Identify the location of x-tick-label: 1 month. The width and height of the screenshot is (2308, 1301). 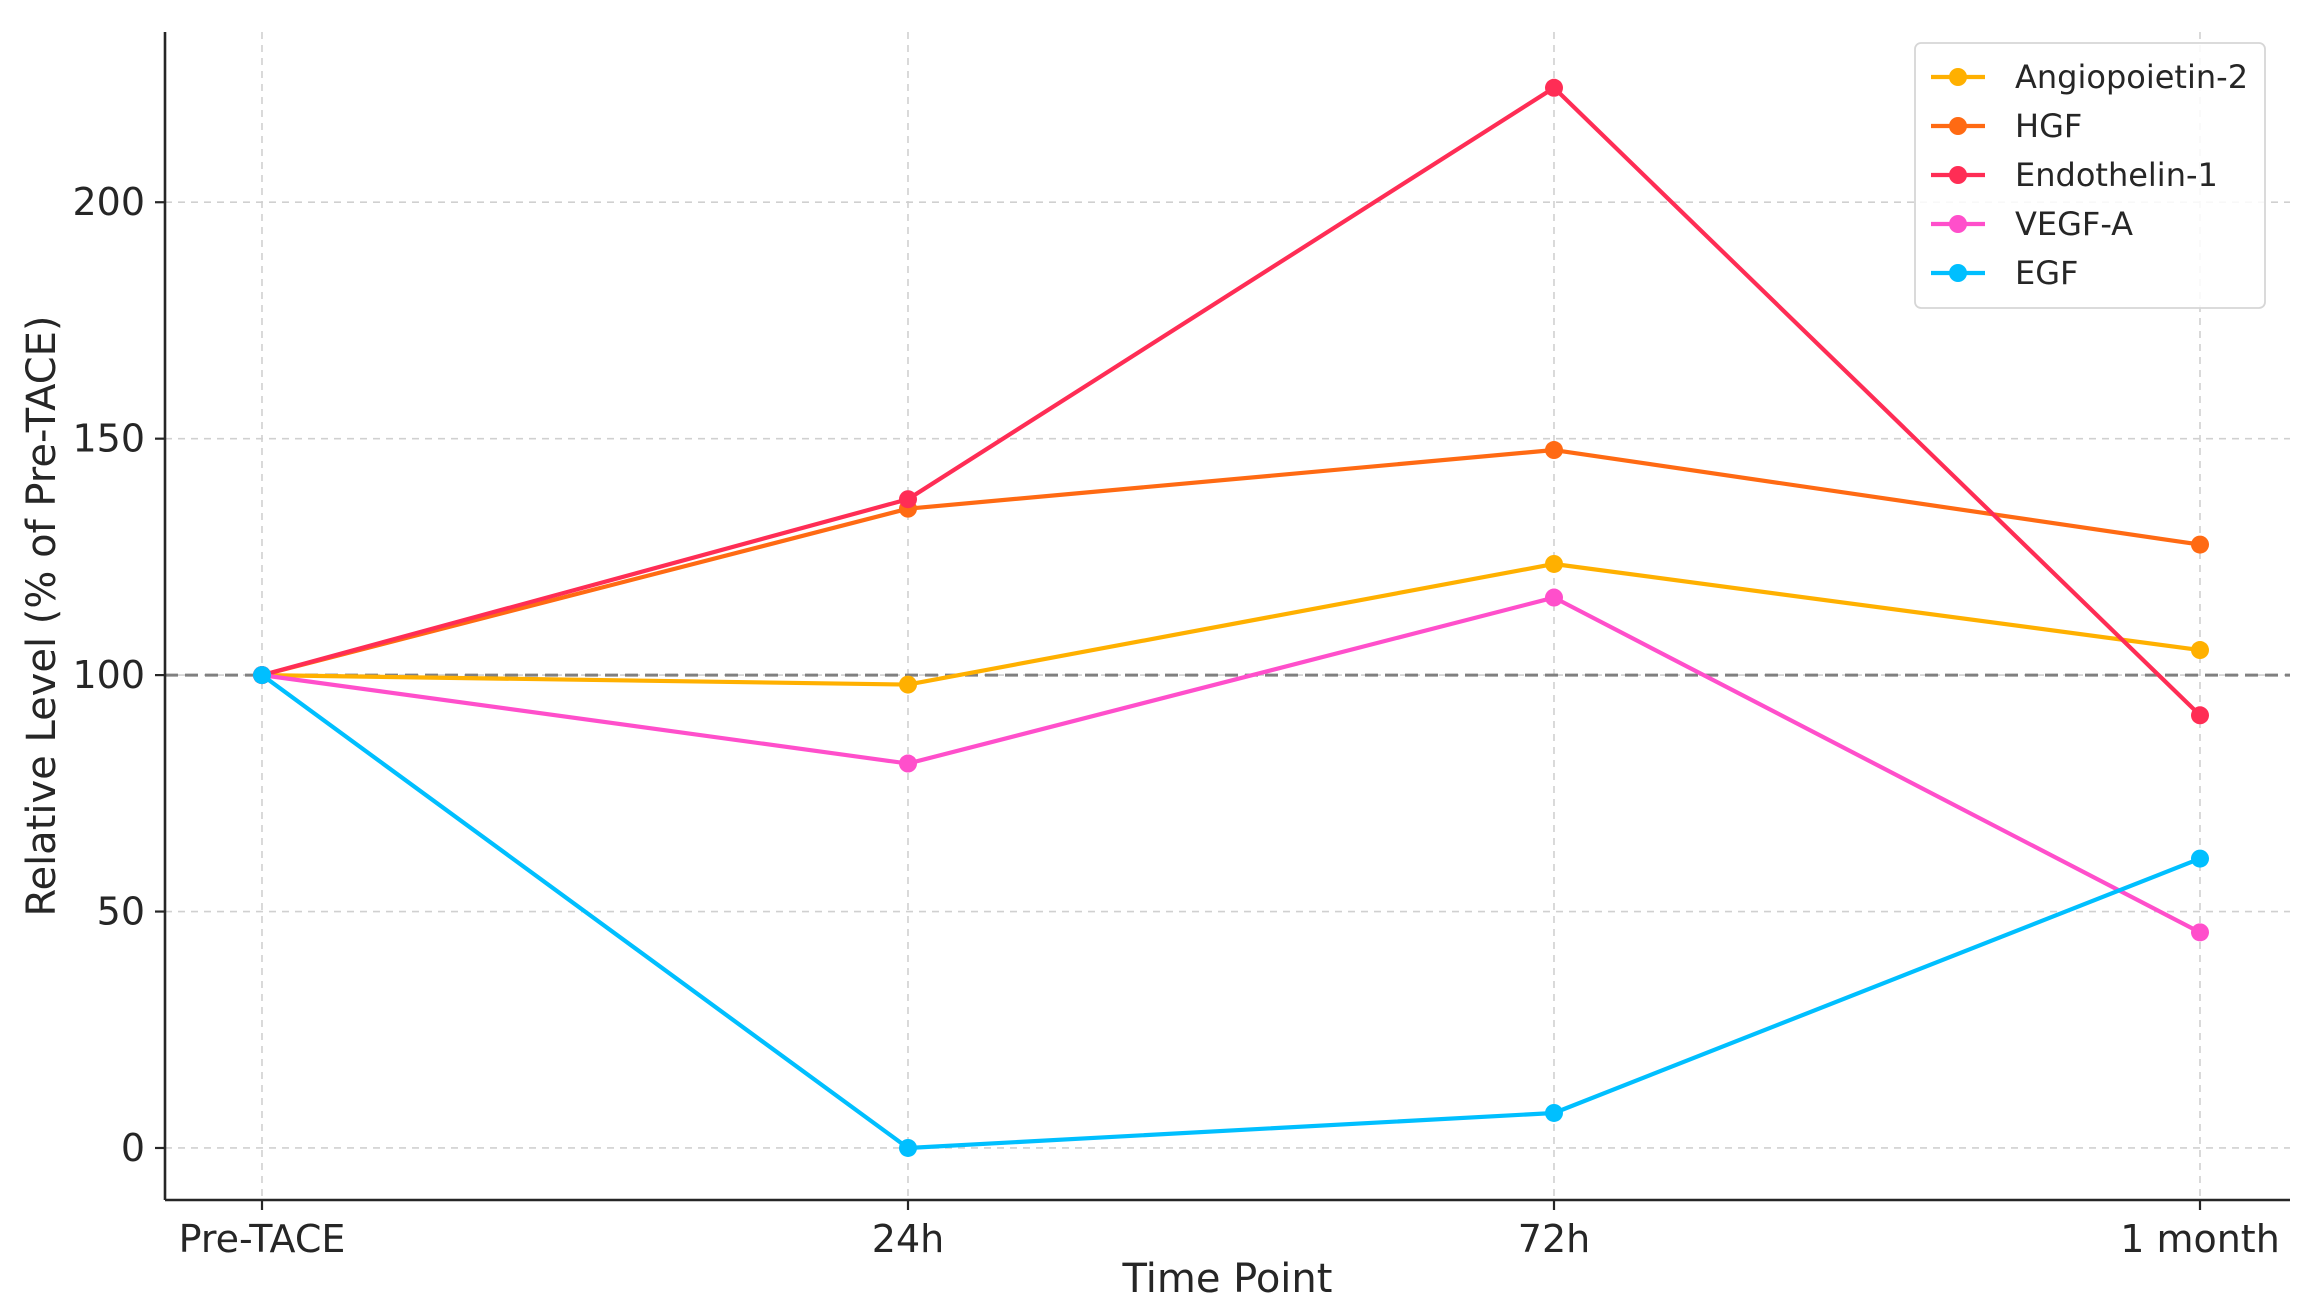
(2200, 1239).